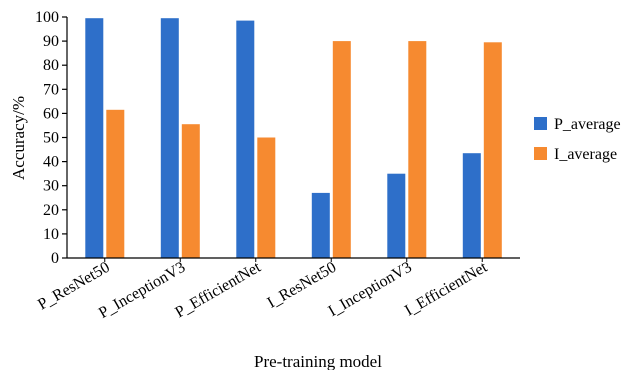 The width and height of the screenshot is (631, 370). What do you see at coordinates (540, 123) in the screenshot?
I see `legend-swatch-P_average` at bounding box center [540, 123].